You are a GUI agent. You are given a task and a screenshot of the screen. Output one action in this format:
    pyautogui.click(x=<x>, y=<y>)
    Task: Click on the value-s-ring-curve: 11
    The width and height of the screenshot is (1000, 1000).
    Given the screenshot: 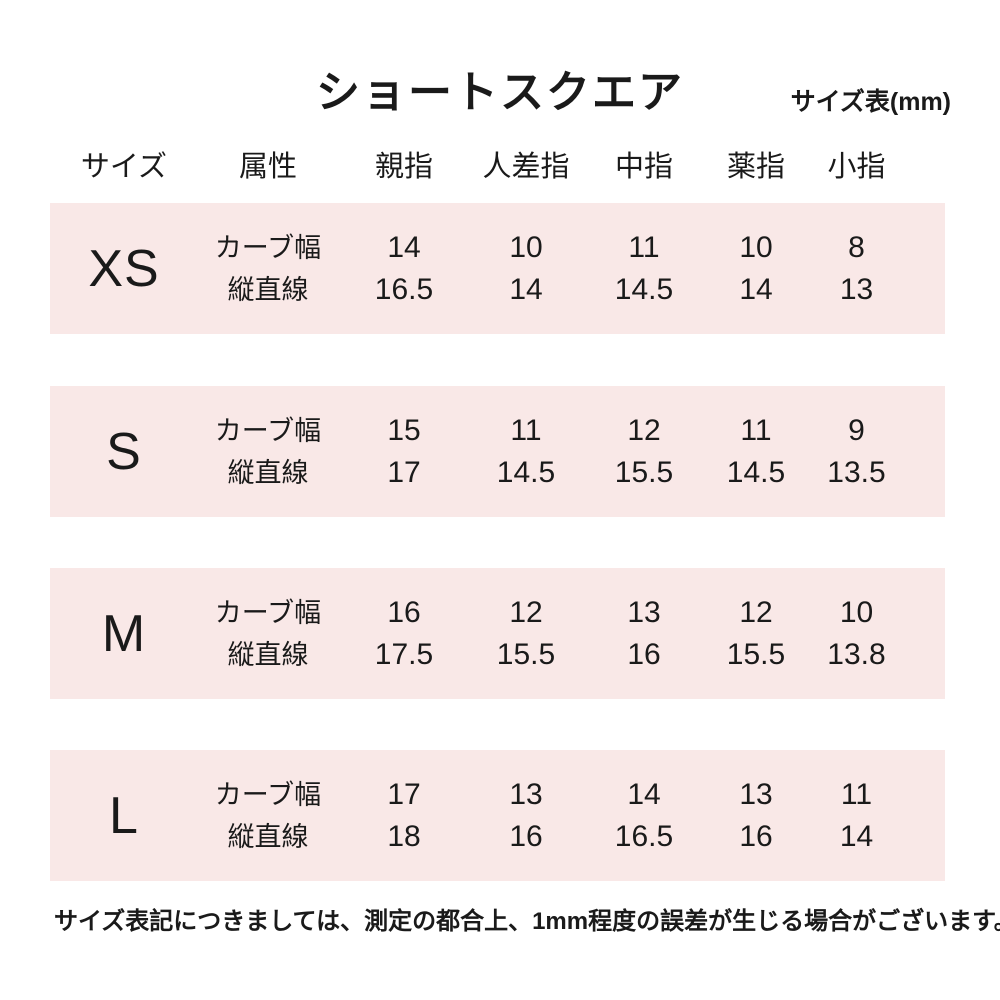 What is the action you would take?
    pyautogui.click(x=756, y=430)
    